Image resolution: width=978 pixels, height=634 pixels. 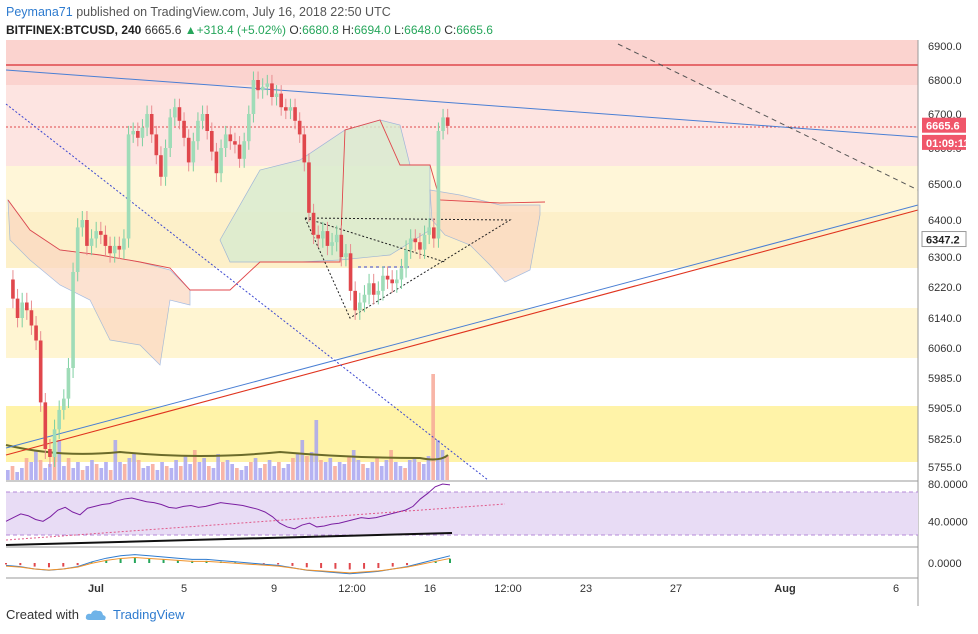 What do you see at coordinates (348, 30) in the screenshot?
I see `high-label: H:` at bounding box center [348, 30].